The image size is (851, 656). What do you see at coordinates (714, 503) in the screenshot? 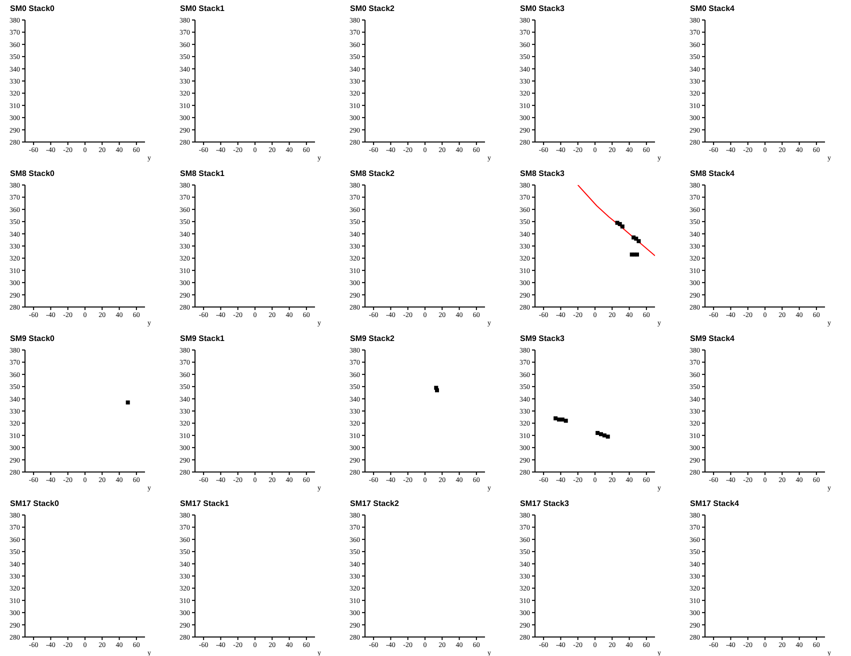
I see `chart-title: SM17 Stack4` at bounding box center [714, 503].